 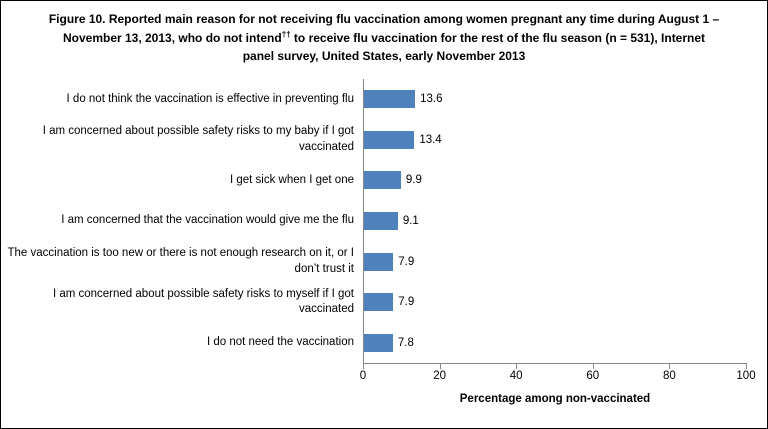 What do you see at coordinates (439, 376) in the screenshot?
I see `x-axis-tick-label: 20` at bounding box center [439, 376].